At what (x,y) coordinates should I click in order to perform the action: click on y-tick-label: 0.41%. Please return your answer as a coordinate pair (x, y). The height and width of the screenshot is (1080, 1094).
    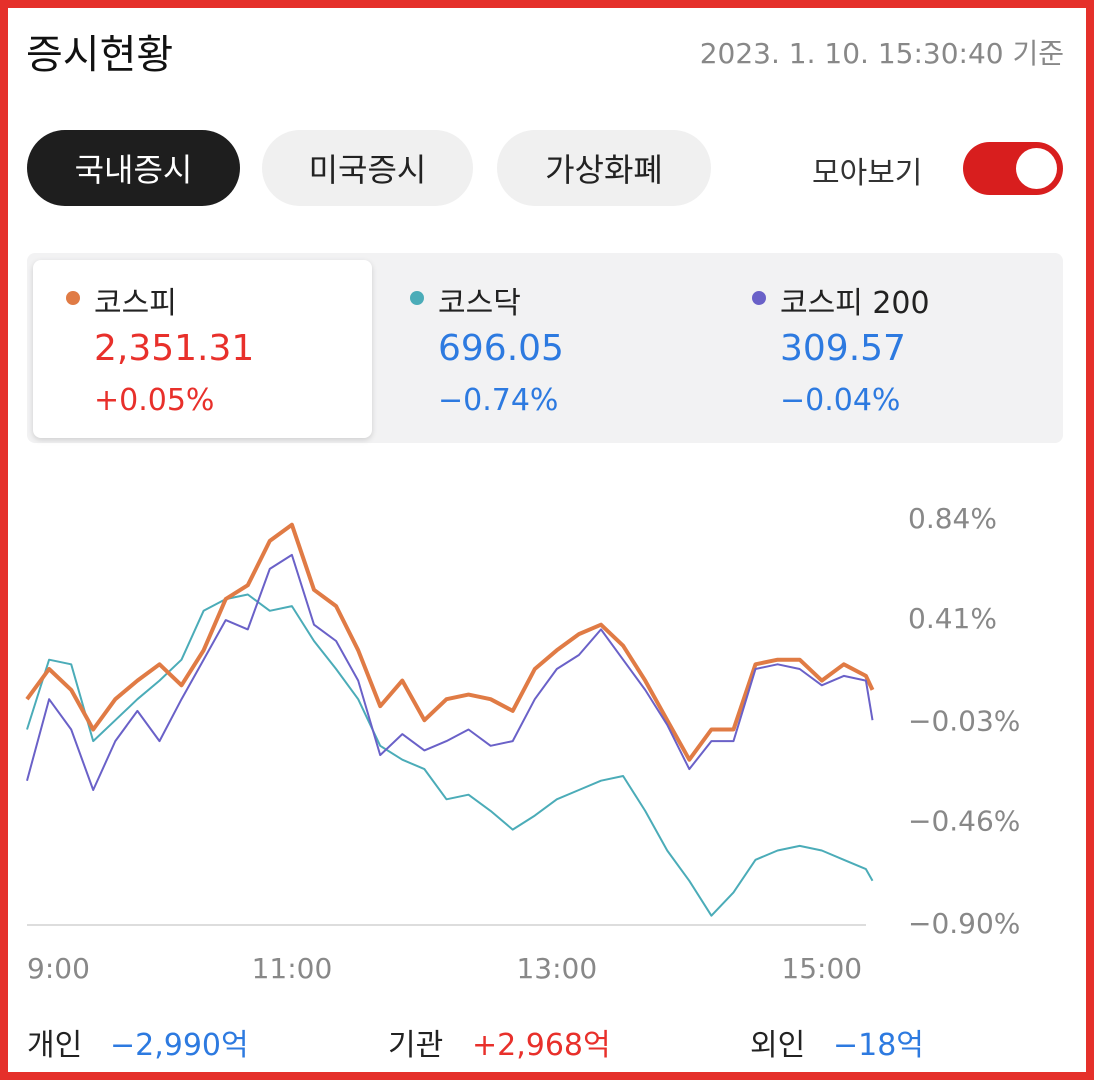
    Looking at the image, I should click on (952, 618).